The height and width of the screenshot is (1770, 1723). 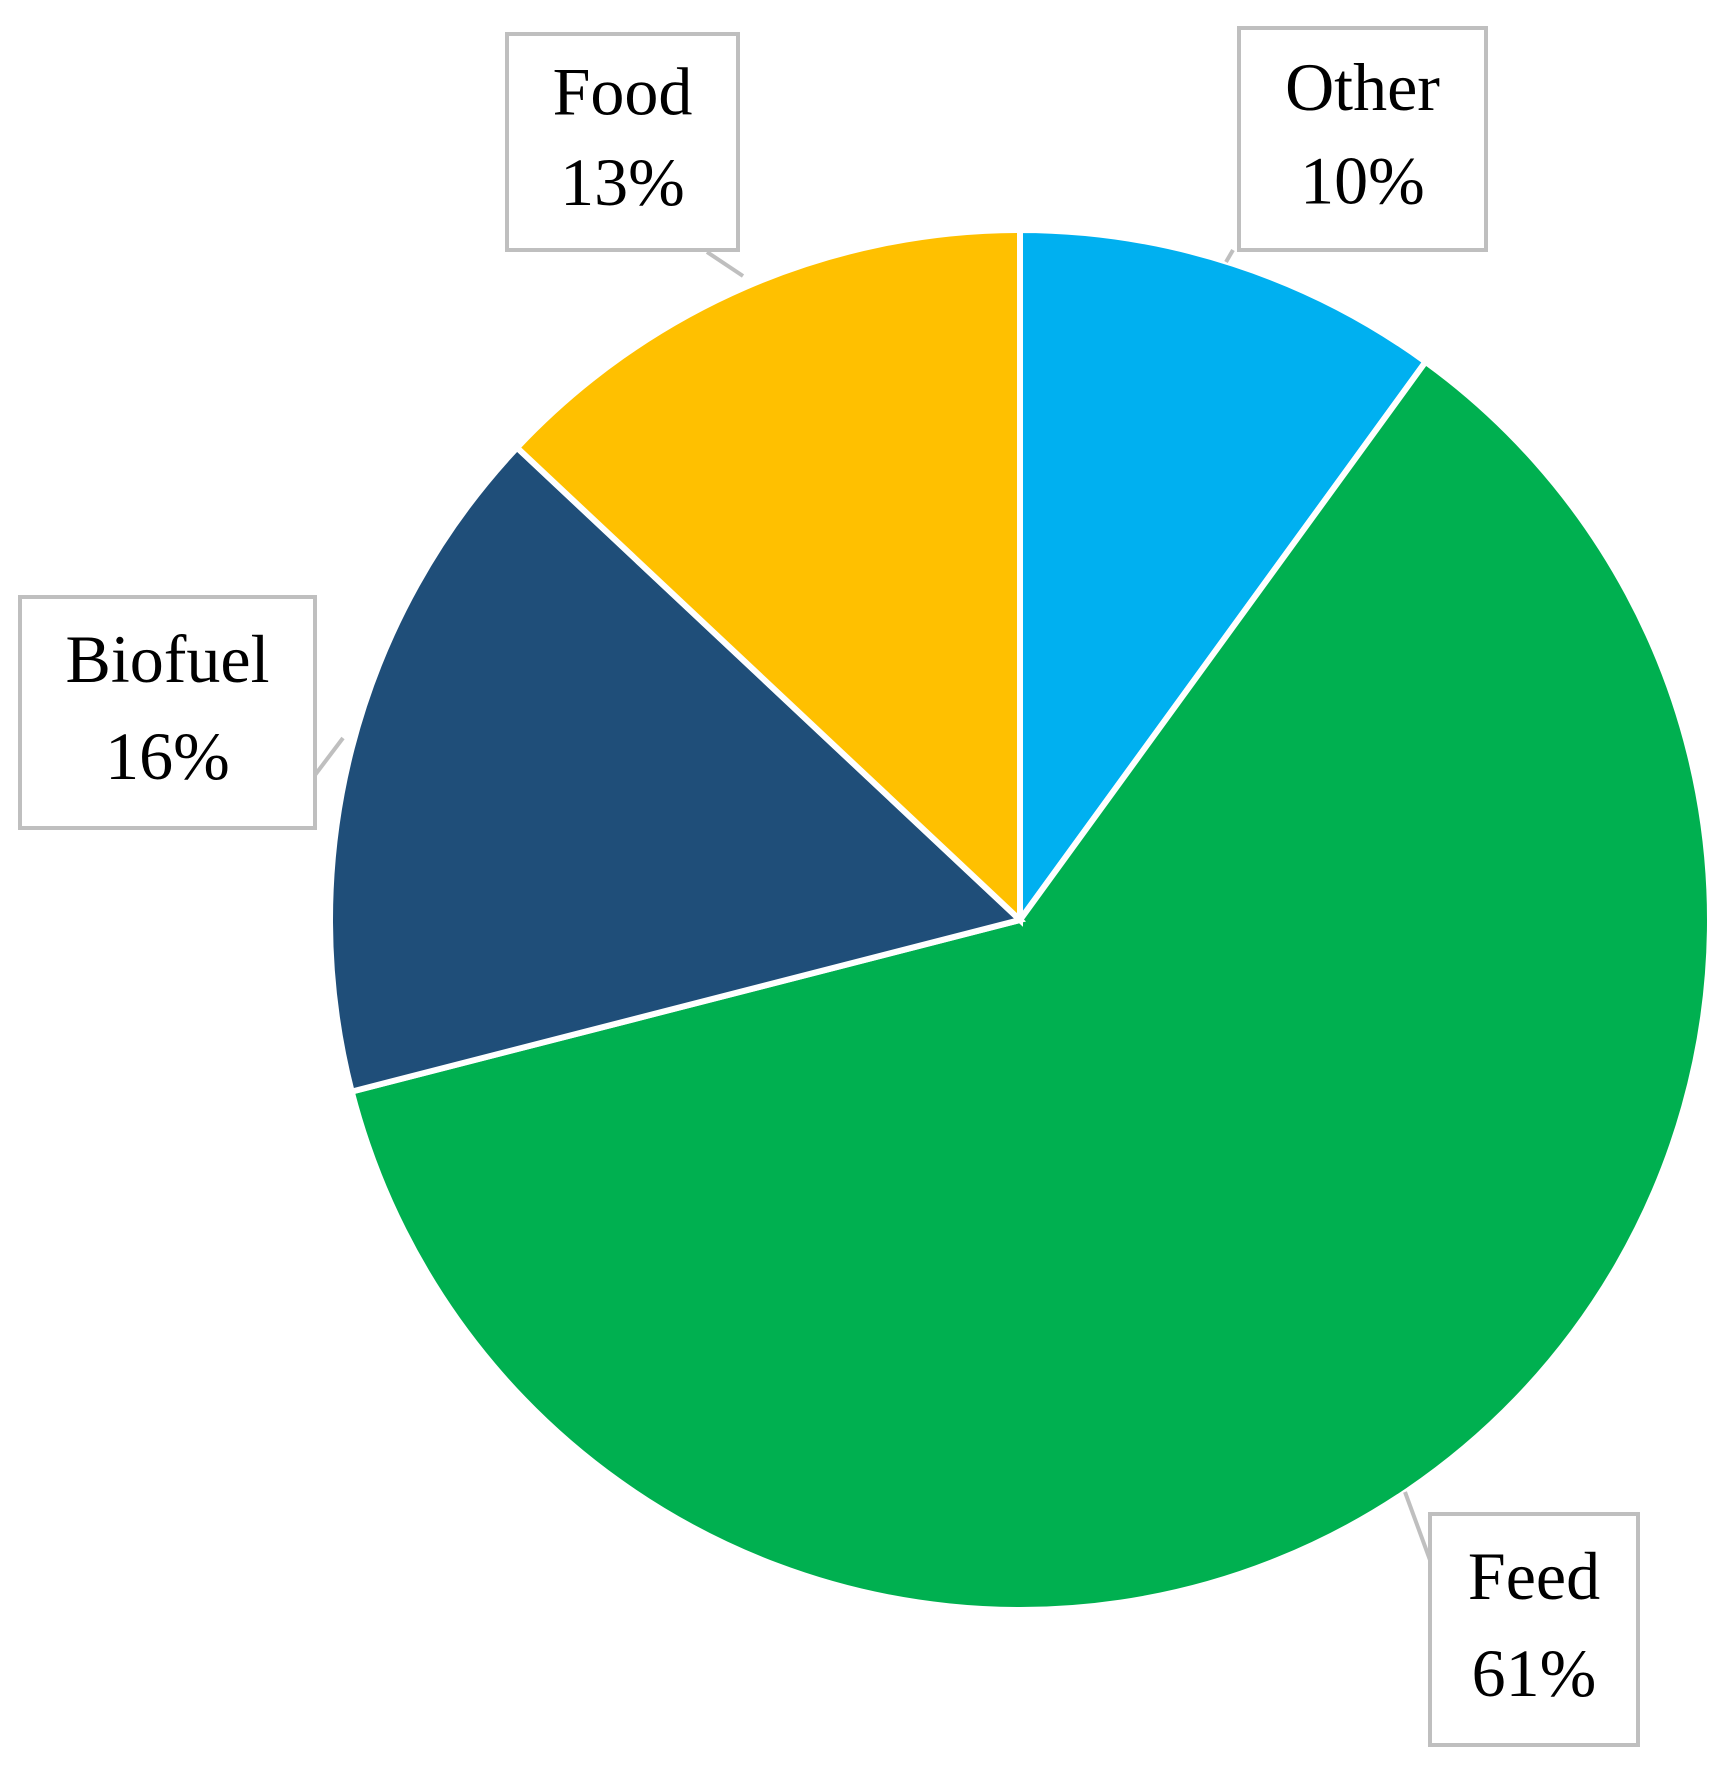 What do you see at coordinates (1534, 1673) in the screenshot?
I see `value-label: 61%` at bounding box center [1534, 1673].